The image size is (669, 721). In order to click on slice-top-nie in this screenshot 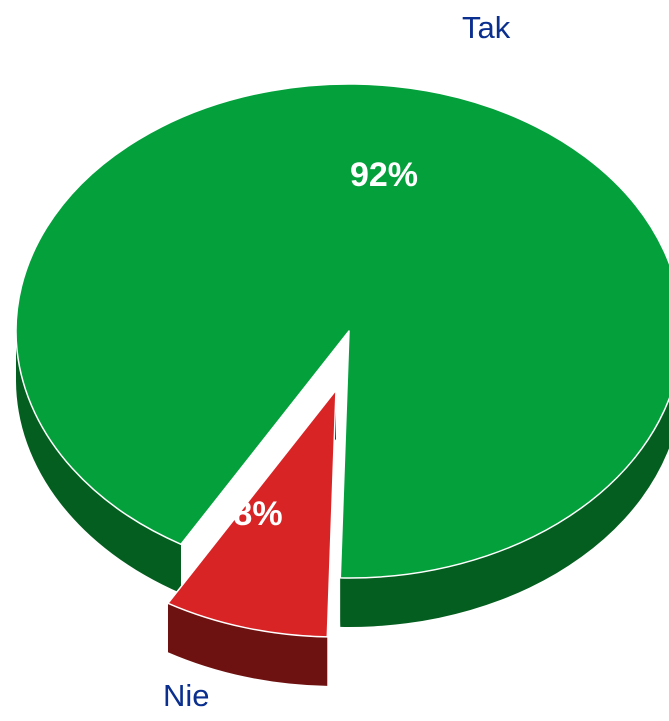, I will do `click(252, 513)`.